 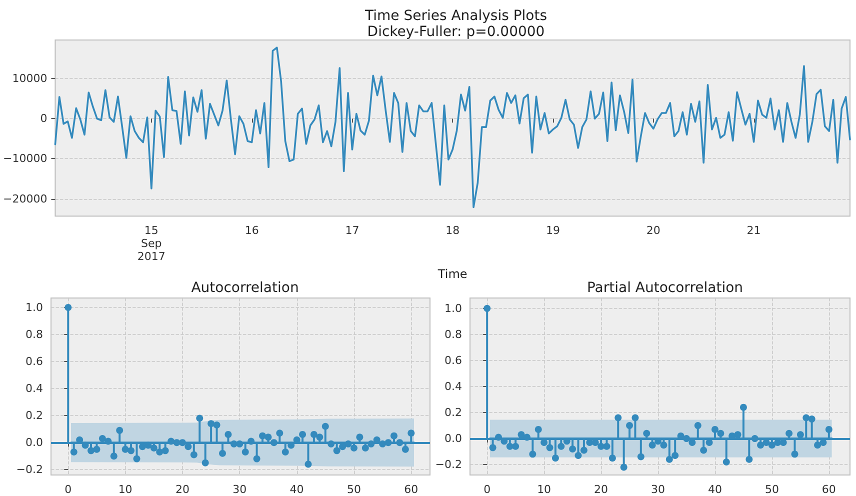 I want to click on y-tick-label: −10000, so click(x=25, y=159).